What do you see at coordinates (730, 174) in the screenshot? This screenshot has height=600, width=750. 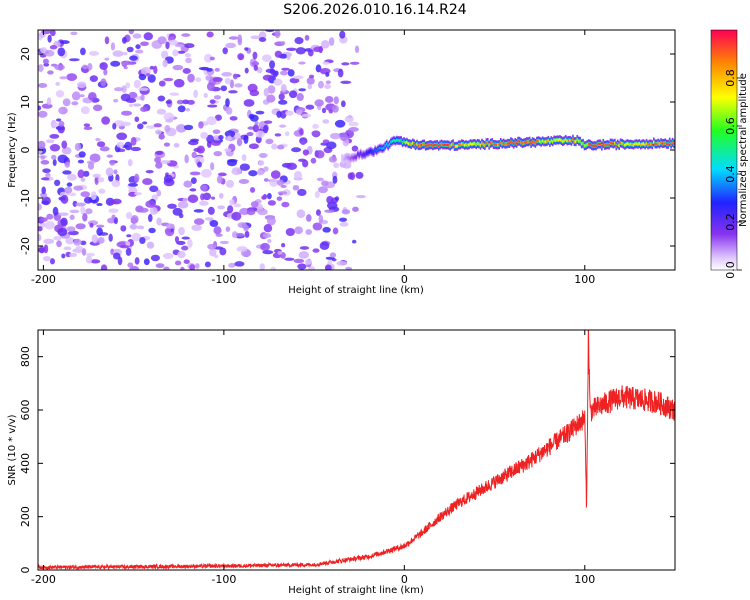 I see `colorbar-tick-label: 0.4` at bounding box center [730, 174].